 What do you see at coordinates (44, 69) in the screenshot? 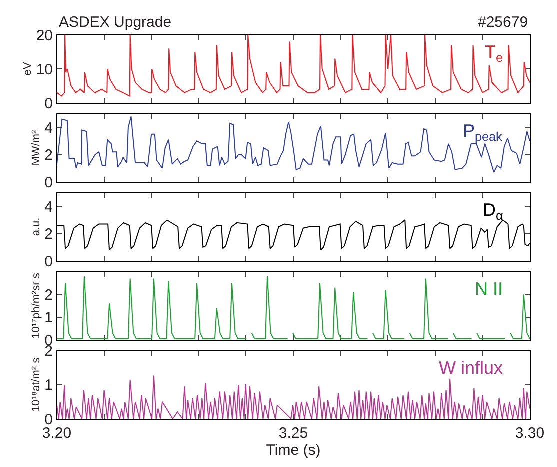
I see `y-tick-label: 10` at bounding box center [44, 69].